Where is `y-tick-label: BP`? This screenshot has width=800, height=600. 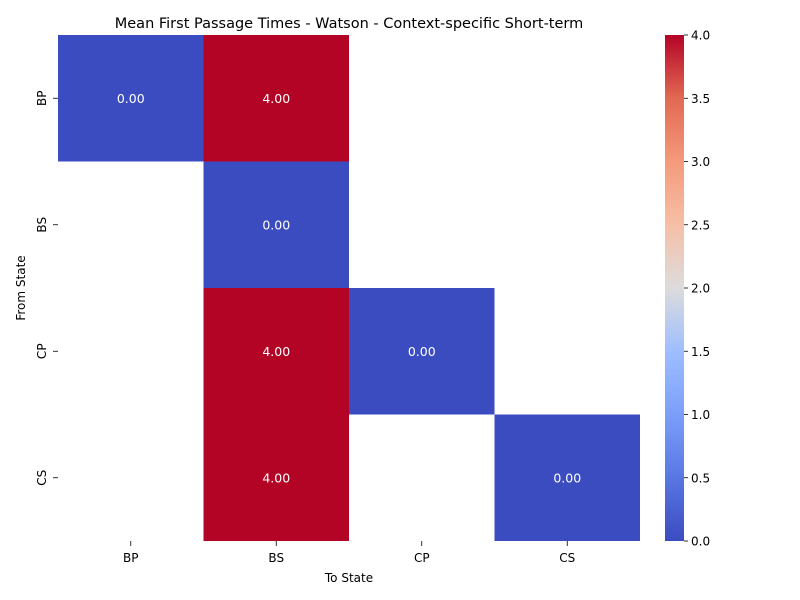
y-tick-label: BP is located at coordinates (42, 98).